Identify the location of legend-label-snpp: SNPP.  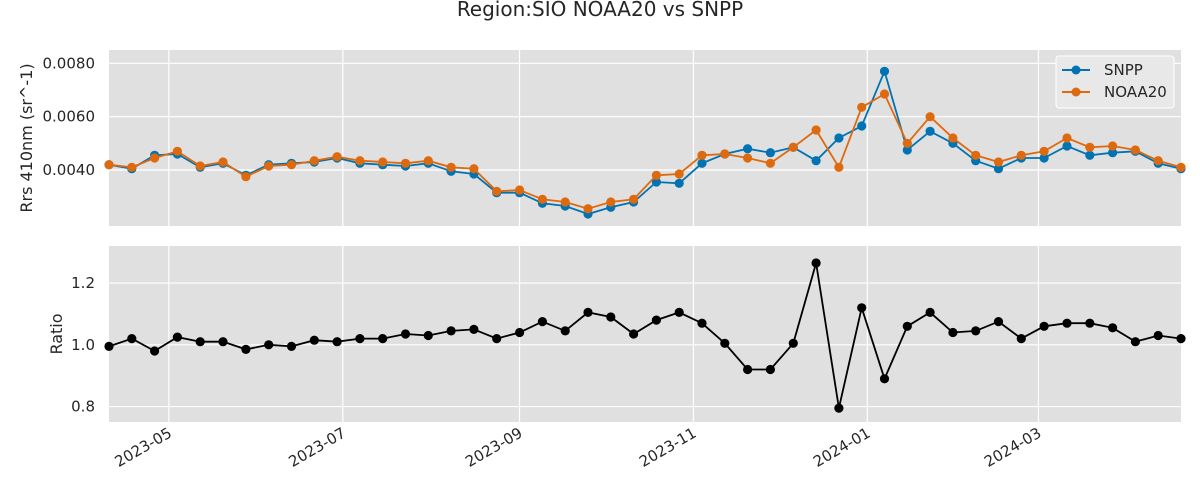
(1123, 70).